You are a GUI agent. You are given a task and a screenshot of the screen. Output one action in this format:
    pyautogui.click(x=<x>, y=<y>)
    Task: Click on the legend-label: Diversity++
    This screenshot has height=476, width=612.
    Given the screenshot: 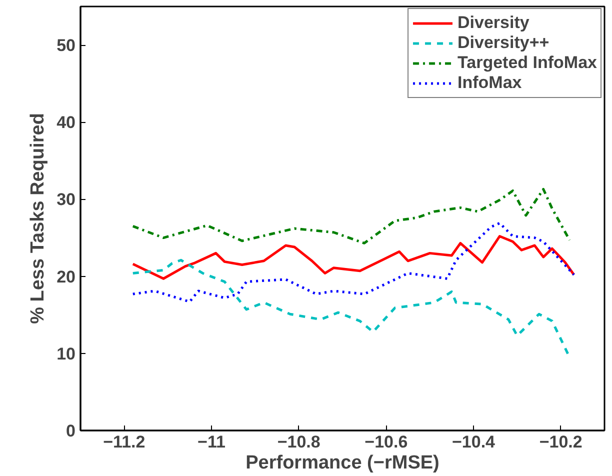 What is the action you would take?
    pyautogui.click(x=504, y=43)
    